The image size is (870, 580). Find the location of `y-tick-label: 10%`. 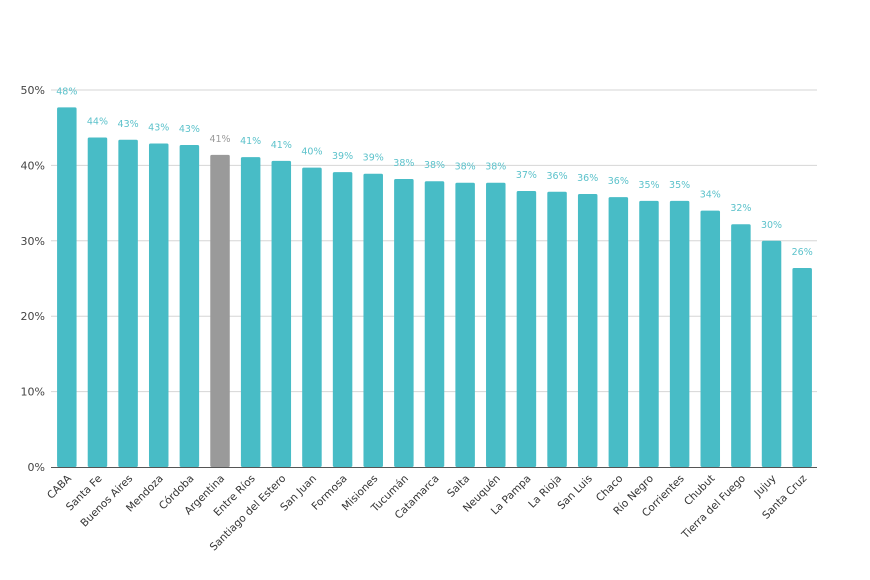

y-tick-label: 10% is located at coordinates (33, 392).